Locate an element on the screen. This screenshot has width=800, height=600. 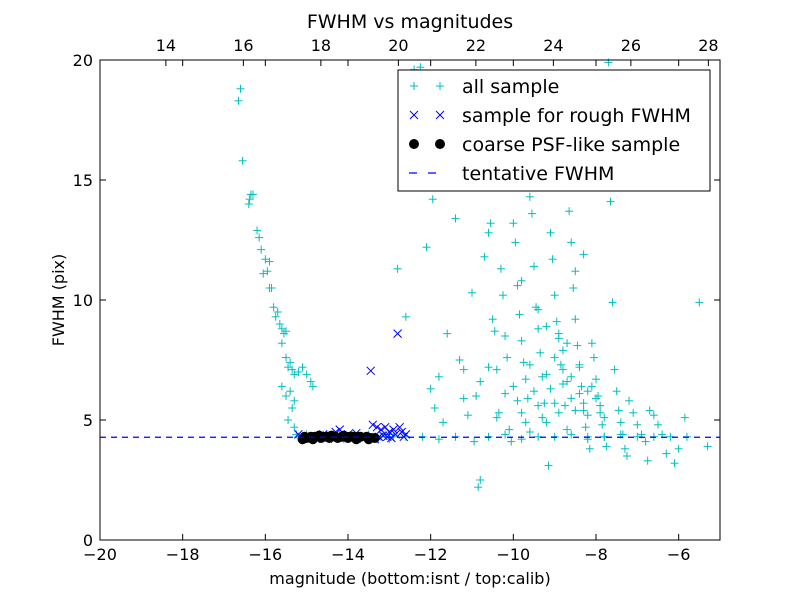
y-tick-label: 20 is located at coordinates (83, 60).